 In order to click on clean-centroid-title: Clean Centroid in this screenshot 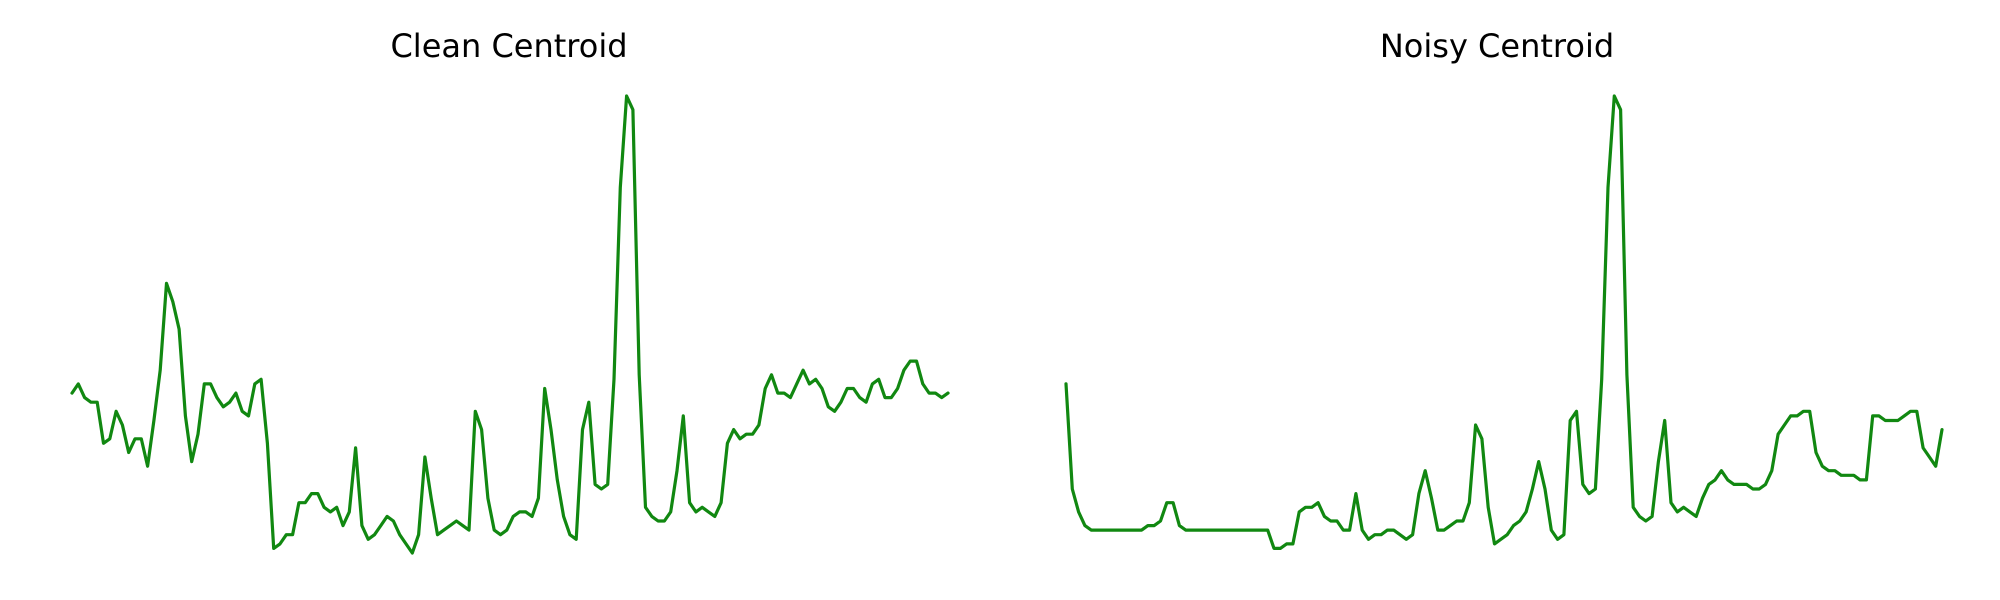, I will do `click(508, 46)`.